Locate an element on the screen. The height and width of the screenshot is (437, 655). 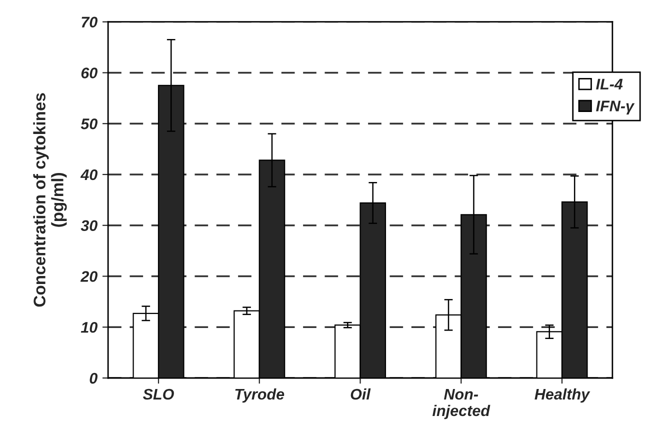
legend-label: IFN-γ is located at coordinates (615, 107).